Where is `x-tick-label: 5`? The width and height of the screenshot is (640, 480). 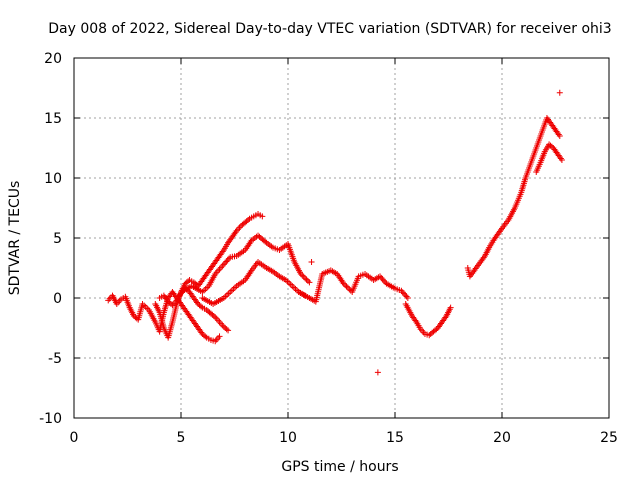 x-tick-label: 5 is located at coordinates (181, 438).